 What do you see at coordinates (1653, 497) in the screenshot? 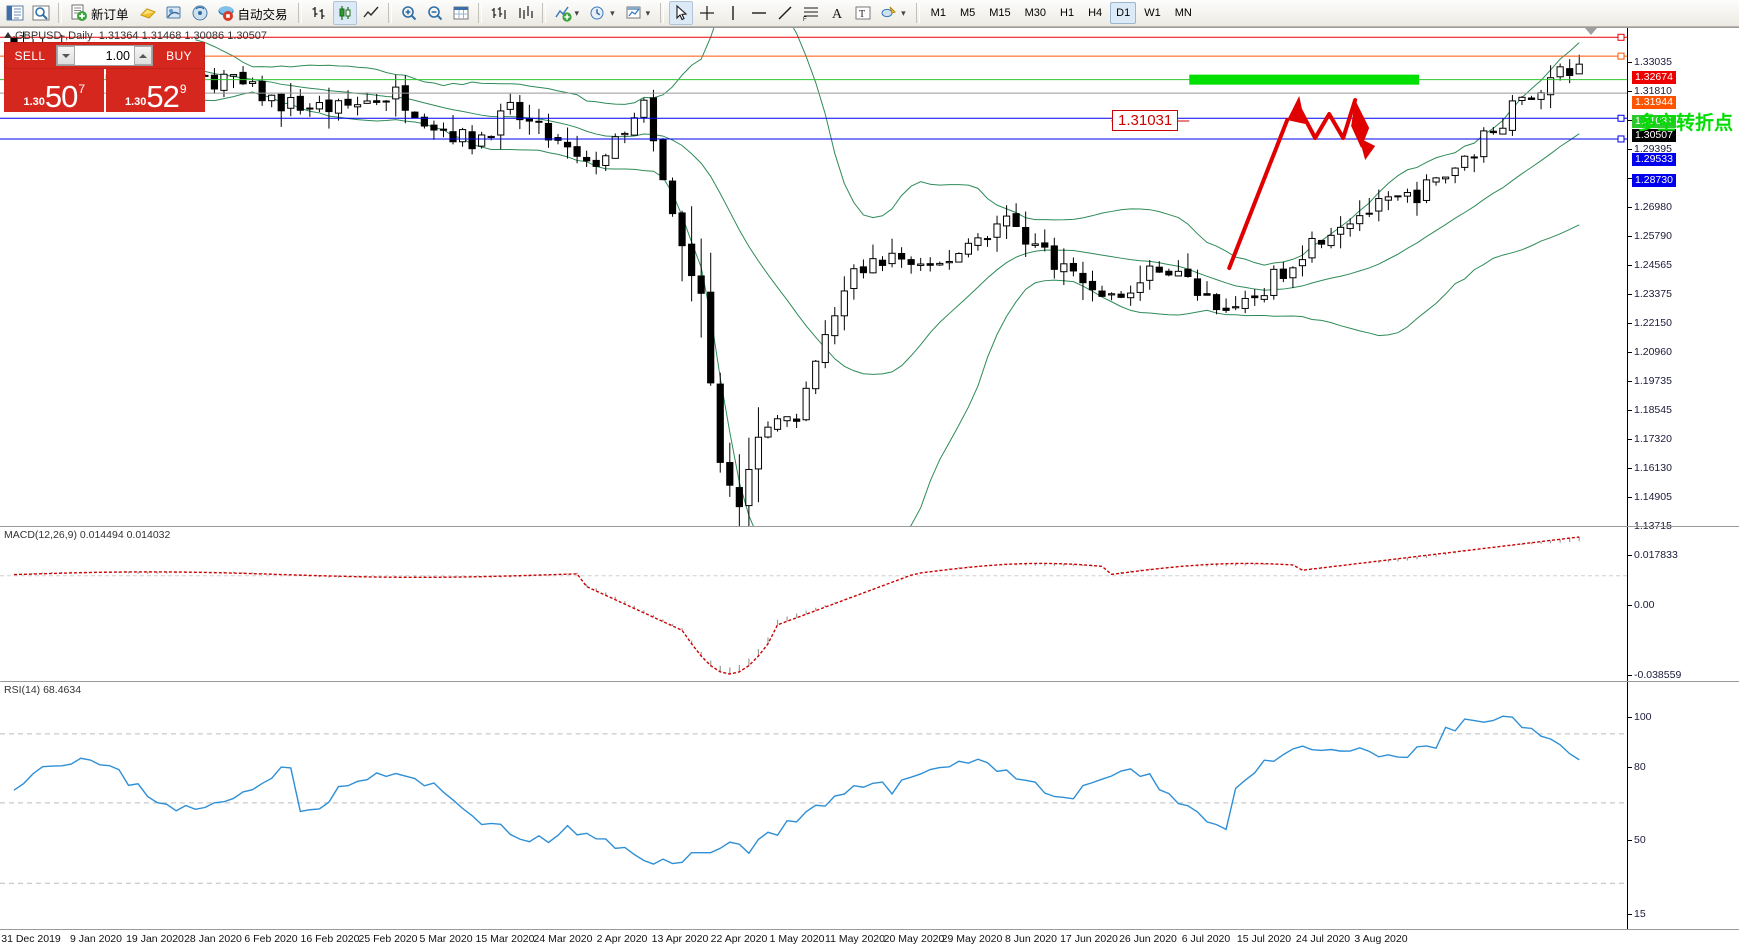
I see `price-tick-label: 1.14905` at bounding box center [1653, 497].